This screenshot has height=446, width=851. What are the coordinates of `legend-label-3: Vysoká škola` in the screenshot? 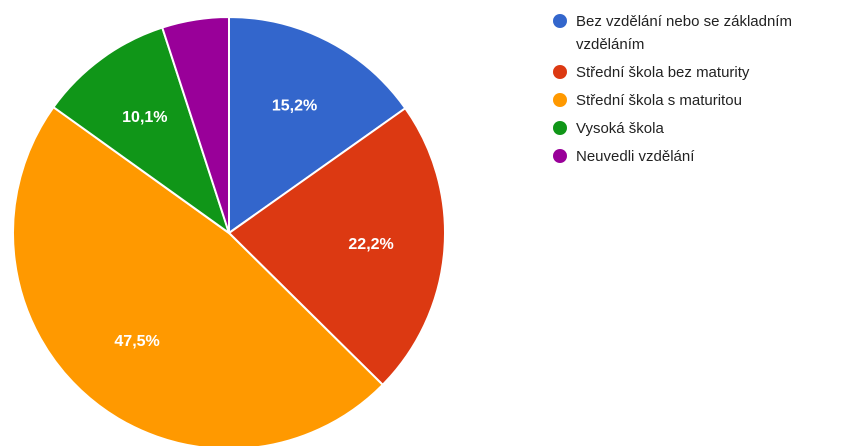 It's located at (620, 128).